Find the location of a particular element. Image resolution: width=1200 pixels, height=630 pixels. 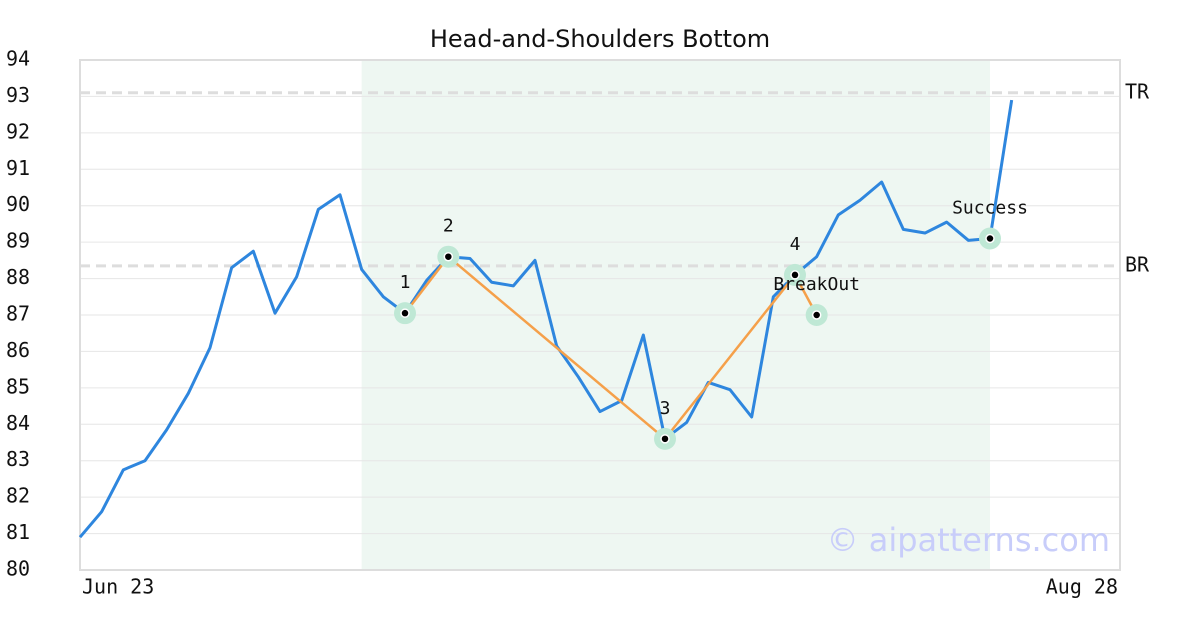

y-tick-label: 83 is located at coordinates (18, 459).